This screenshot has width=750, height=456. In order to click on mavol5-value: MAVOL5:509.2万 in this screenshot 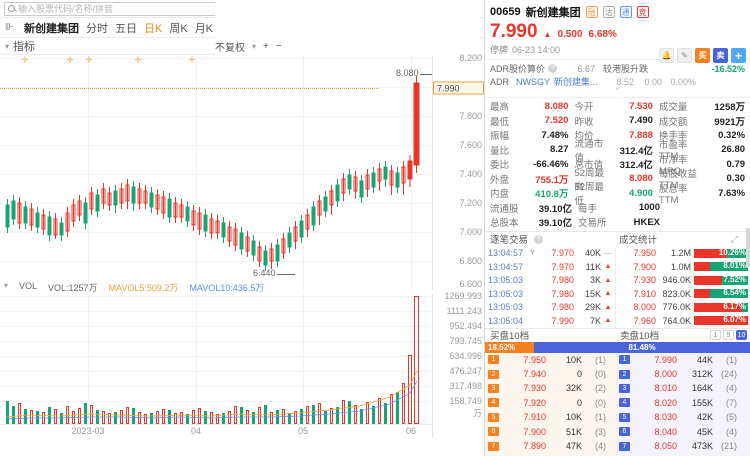, I will do `click(143, 288)`.